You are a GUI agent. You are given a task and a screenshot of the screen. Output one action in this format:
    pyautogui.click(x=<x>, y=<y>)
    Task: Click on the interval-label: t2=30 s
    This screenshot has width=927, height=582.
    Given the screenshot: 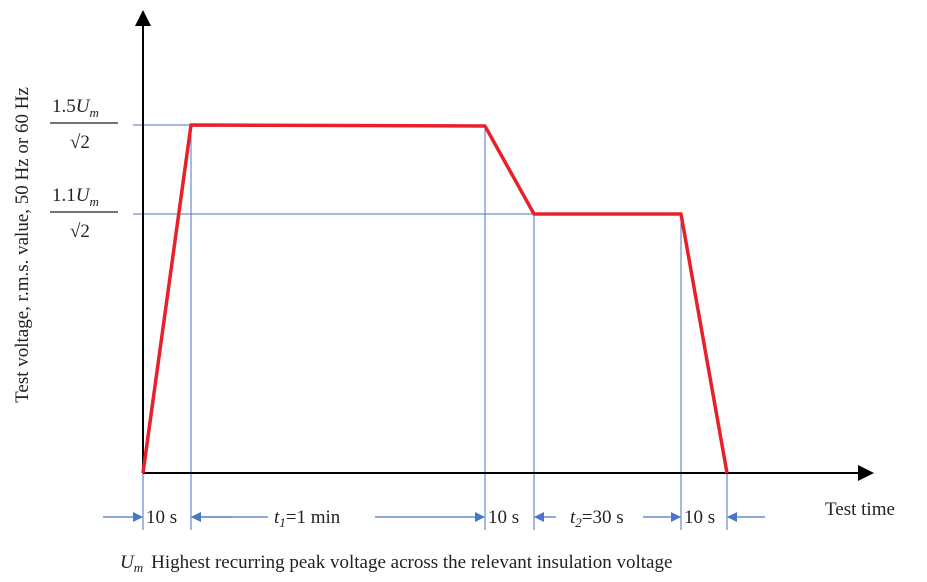 What is the action you would take?
    pyautogui.click(x=597, y=518)
    